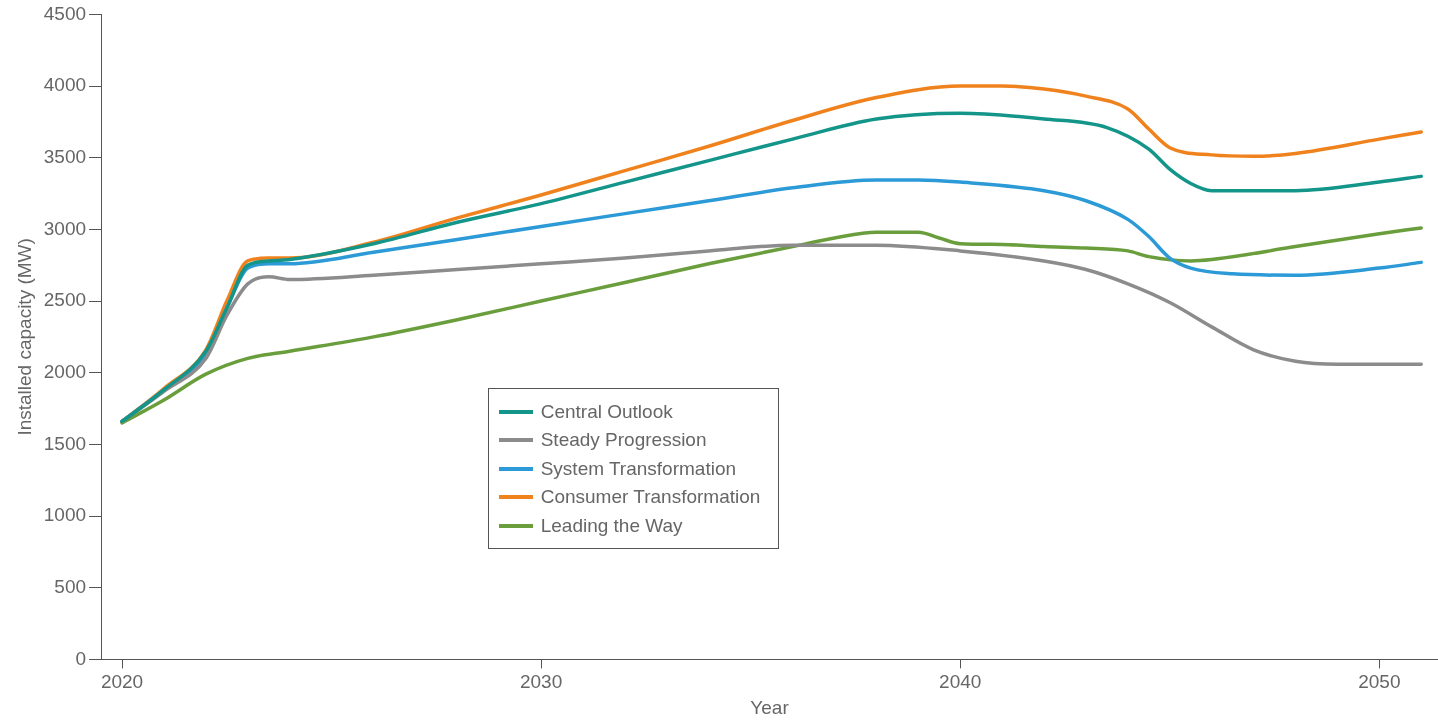  Describe the element at coordinates (623, 440) in the screenshot. I see `legend-label: Steady Progression` at that location.